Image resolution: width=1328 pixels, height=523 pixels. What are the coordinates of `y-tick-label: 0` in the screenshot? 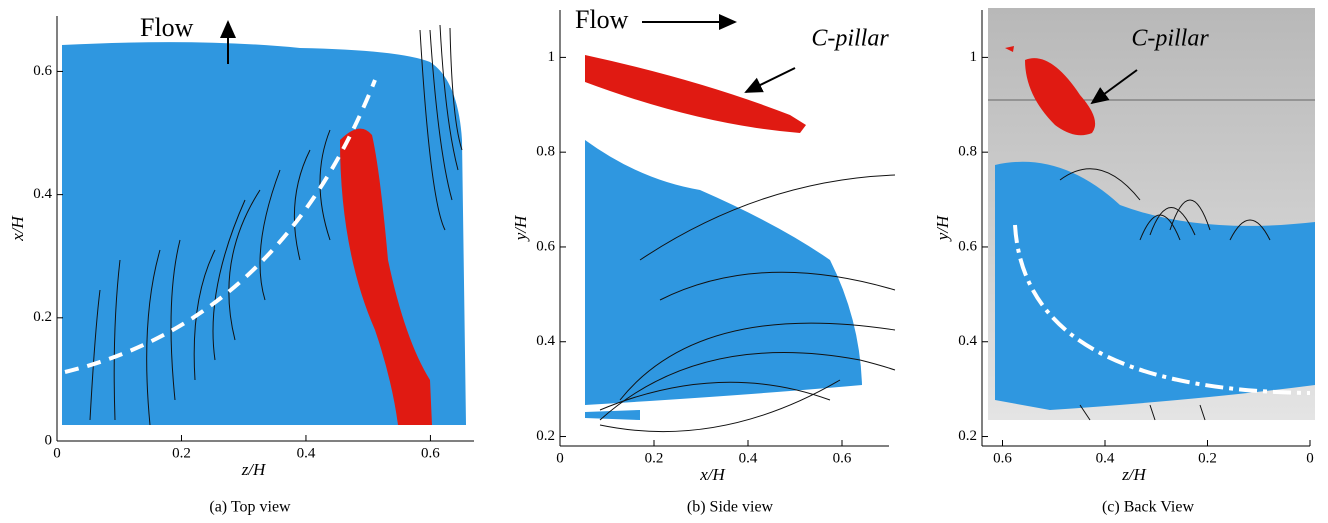 It's located at (49, 440).